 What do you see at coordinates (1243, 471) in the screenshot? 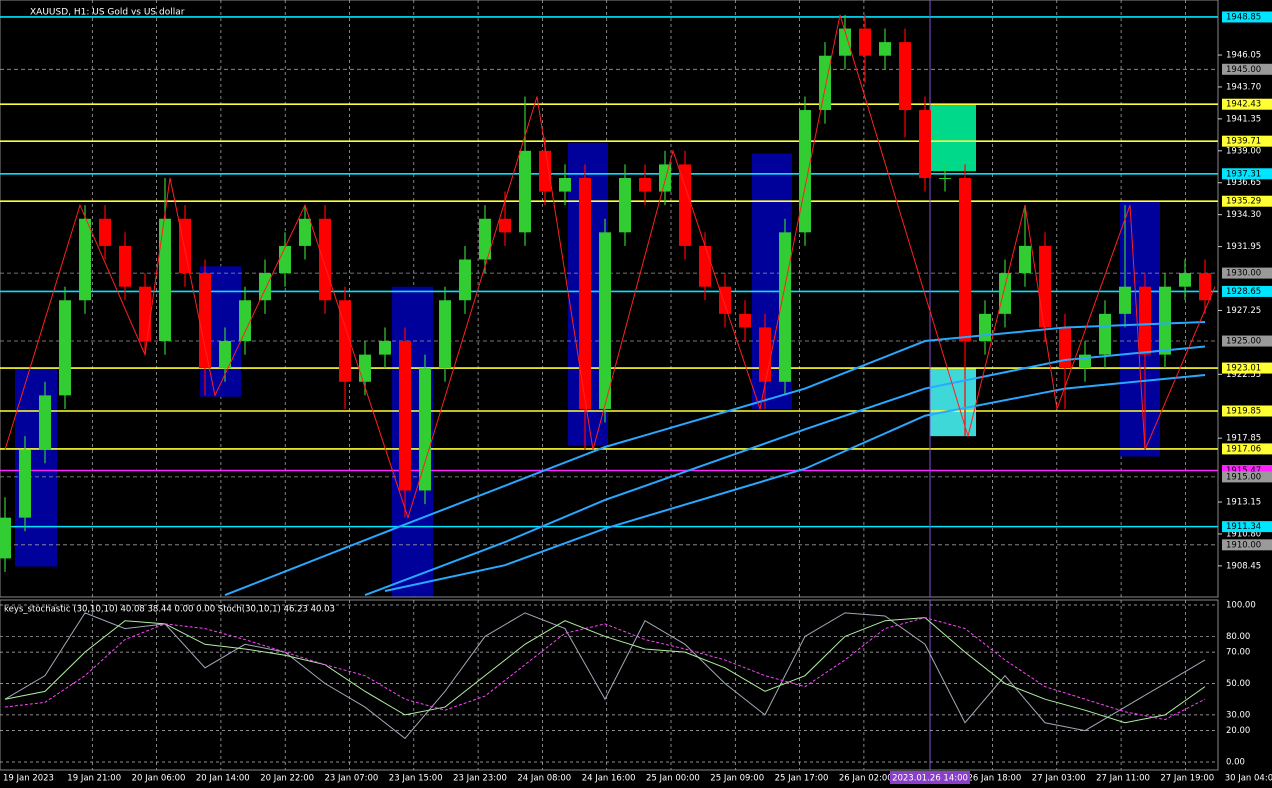
I see `price-tag-label: 1915.47` at bounding box center [1243, 471].